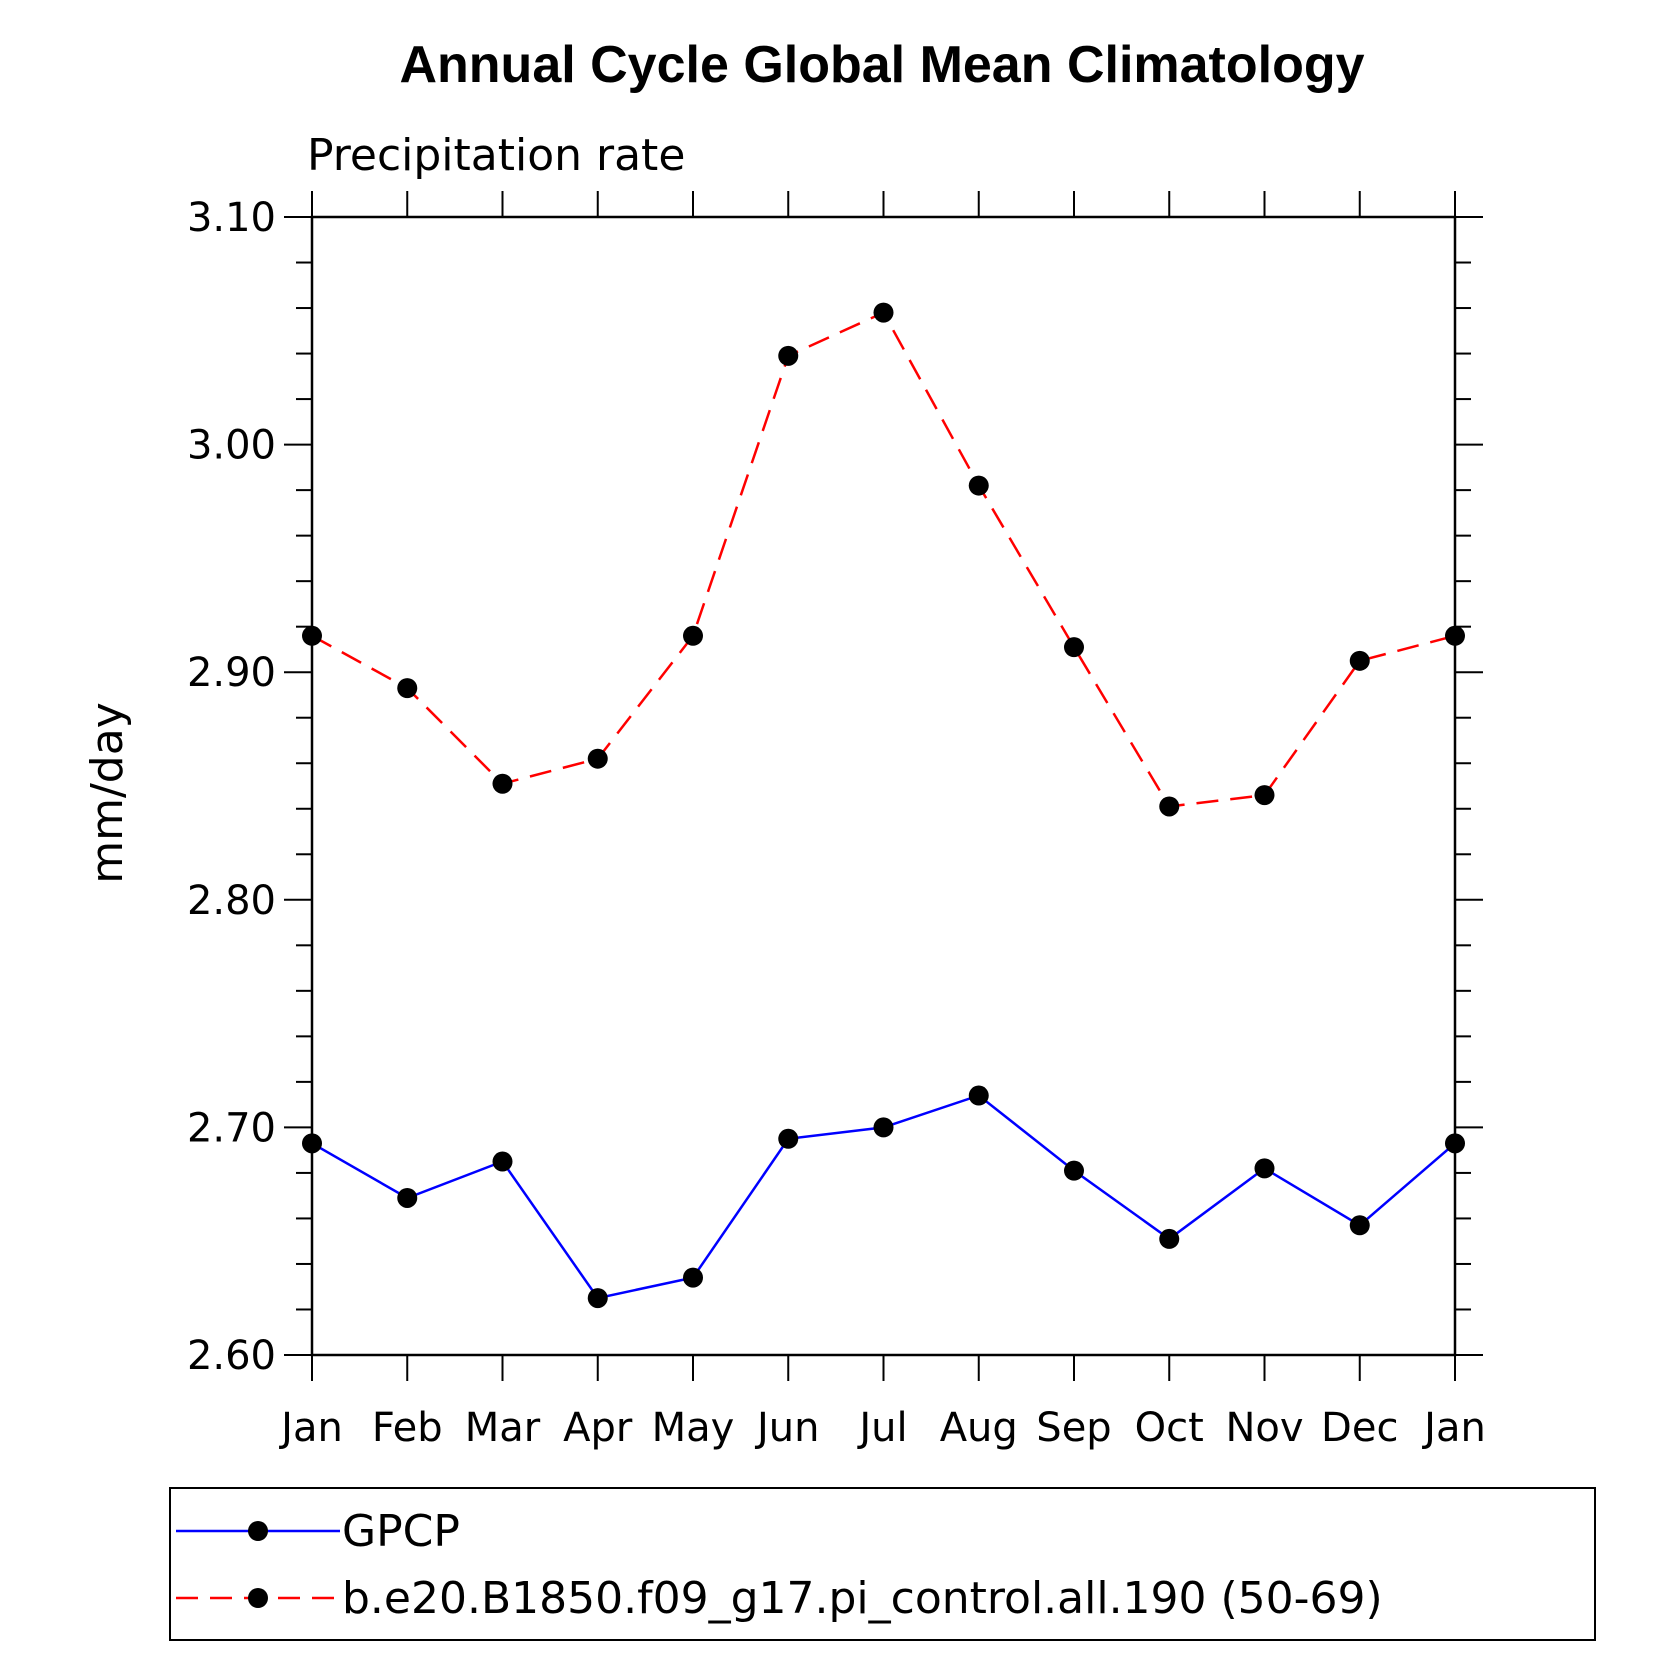  I want to click on legend-box, so click(882, 1564).